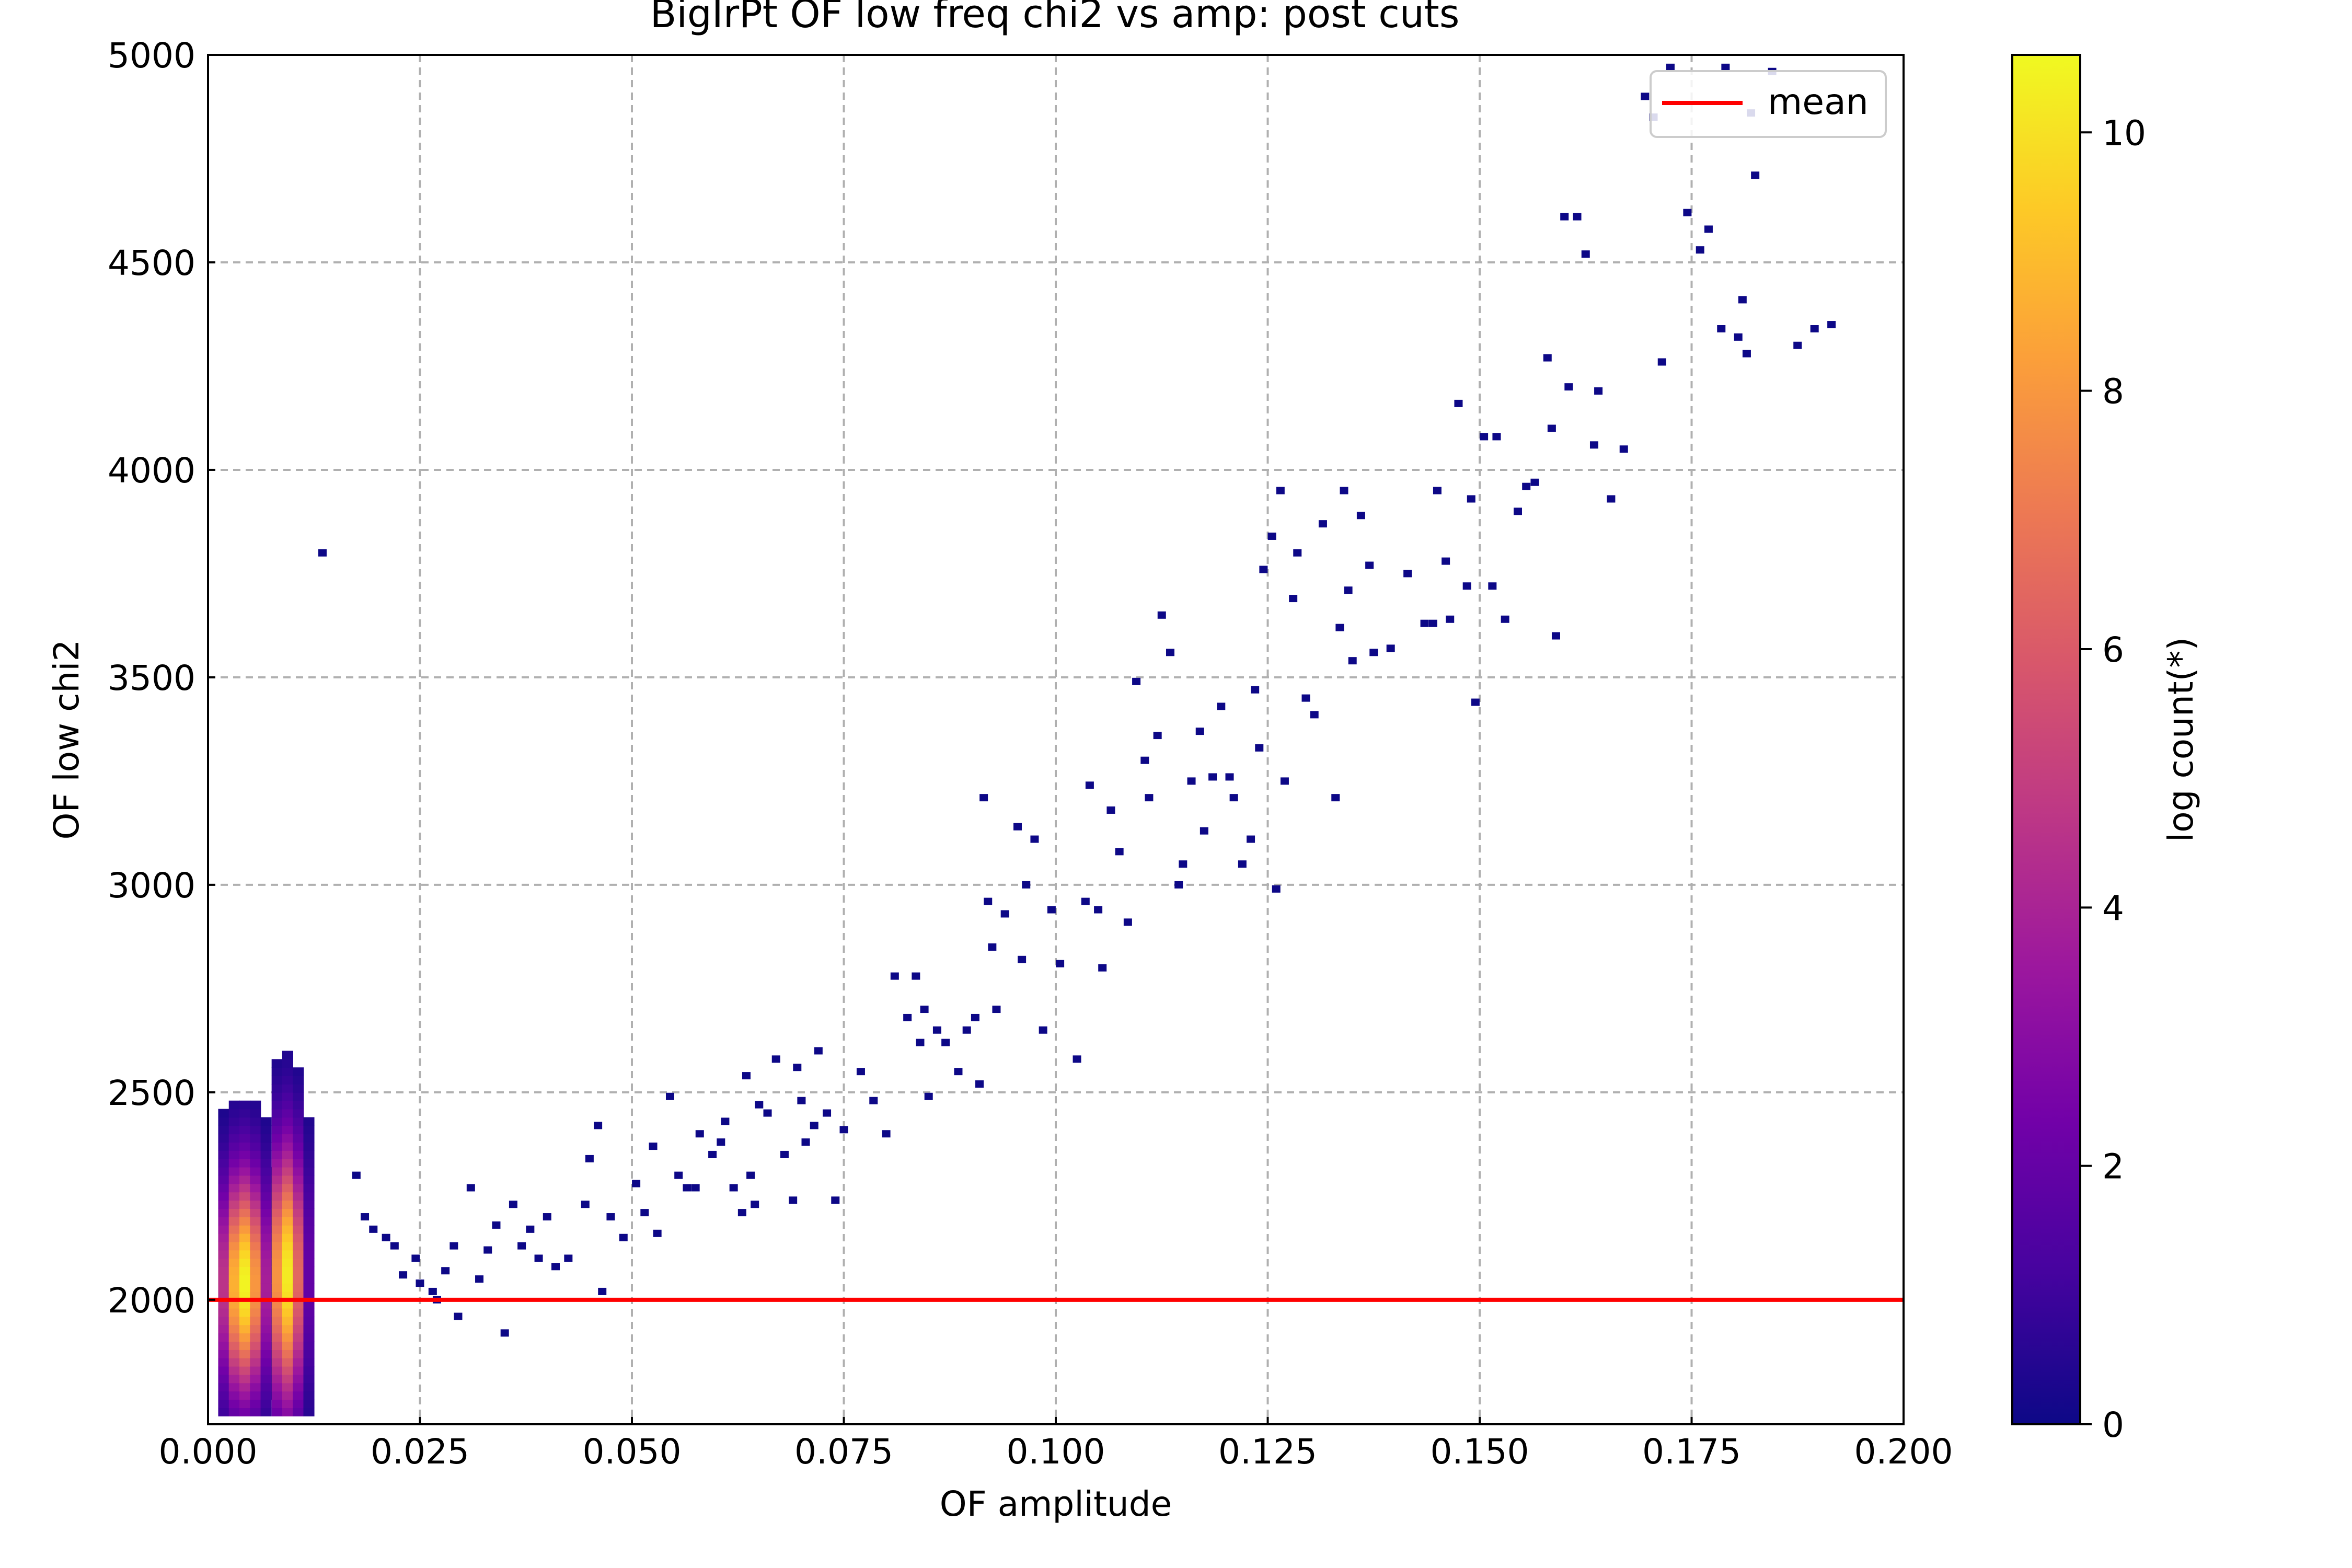 This screenshot has width=2352, height=1568. Describe the element at coordinates (151, 56) in the screenshot. I see `y-tick-label: 5000` at that location.